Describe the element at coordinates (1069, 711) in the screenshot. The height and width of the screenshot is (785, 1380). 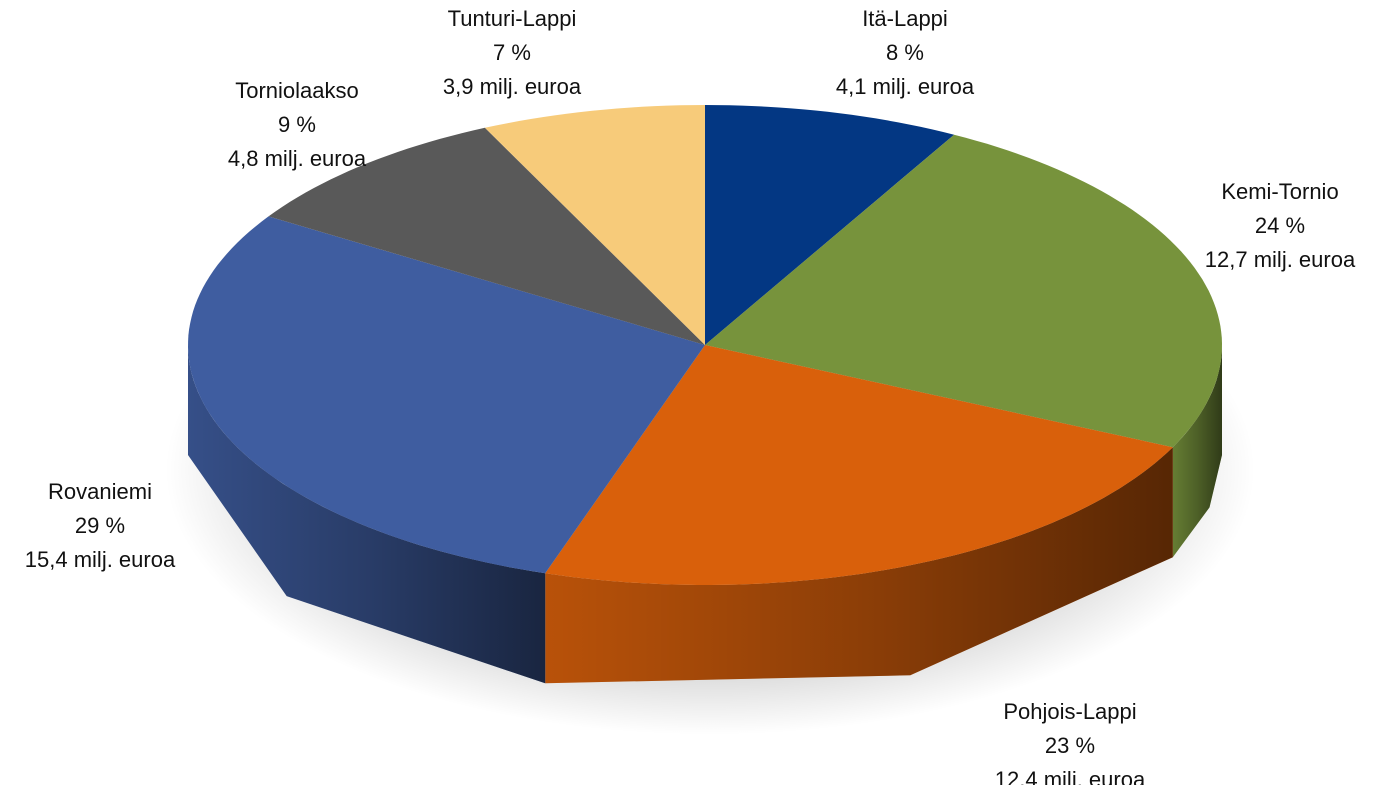
I see `category-label: Pohjois-Lappi` at that location.